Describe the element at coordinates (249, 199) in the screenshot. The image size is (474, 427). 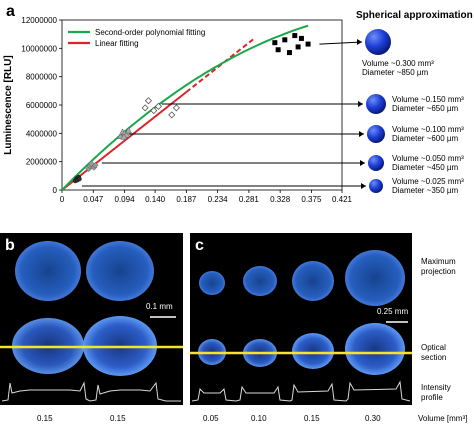
I see `x-tick-label: 0.281` at that location.